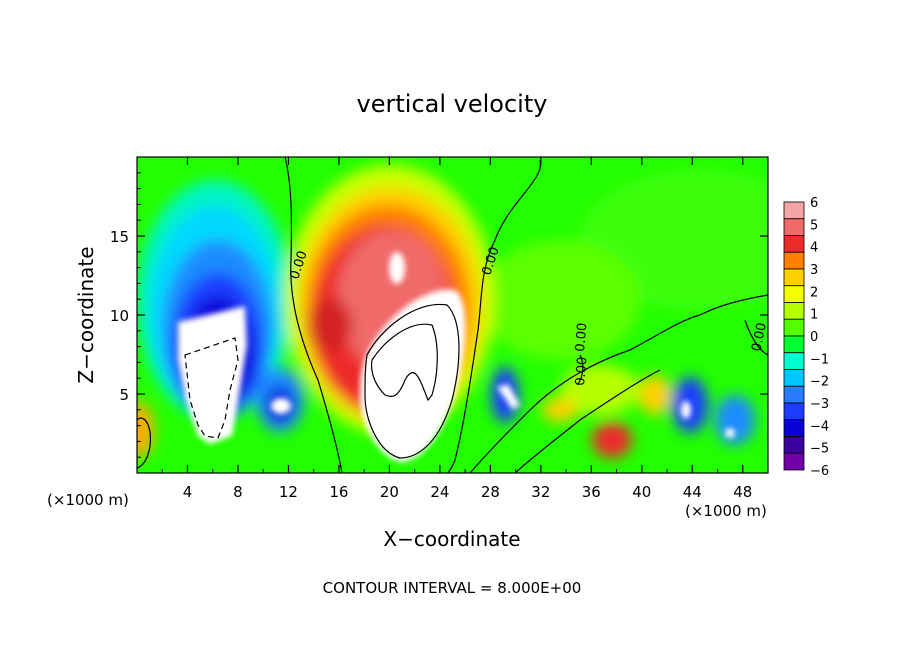 This screenshot has height=654, width=904. What do you see at coordinates (404, 362) in the screenshot?
I see `contour-updraft-inner` at bounding box center [404, 362].